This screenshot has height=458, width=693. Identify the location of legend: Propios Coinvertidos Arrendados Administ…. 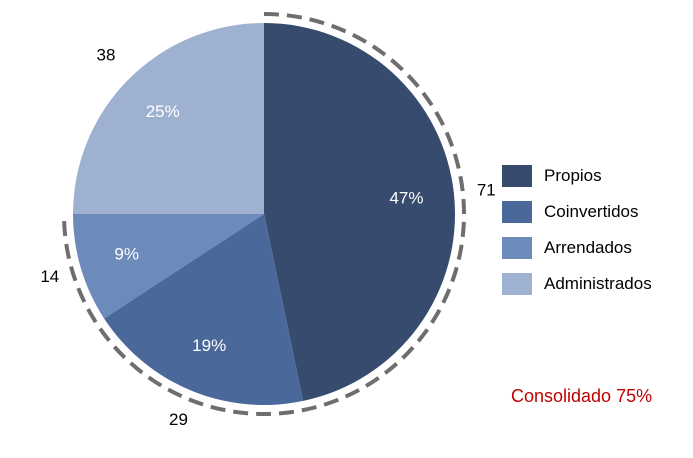
(577, 230).